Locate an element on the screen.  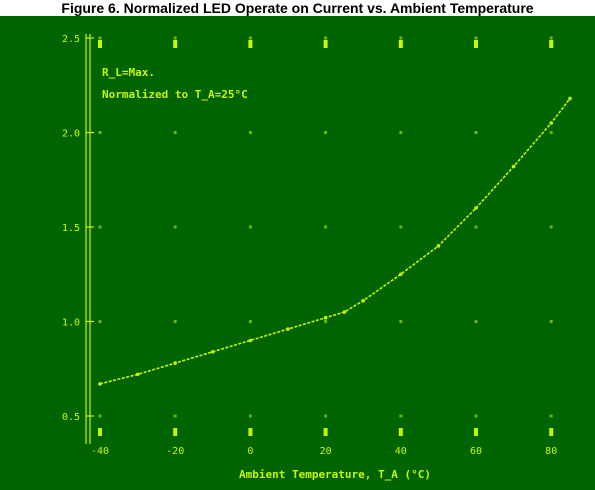
x-tick-label: -40 is located at coordinates (100, 451).